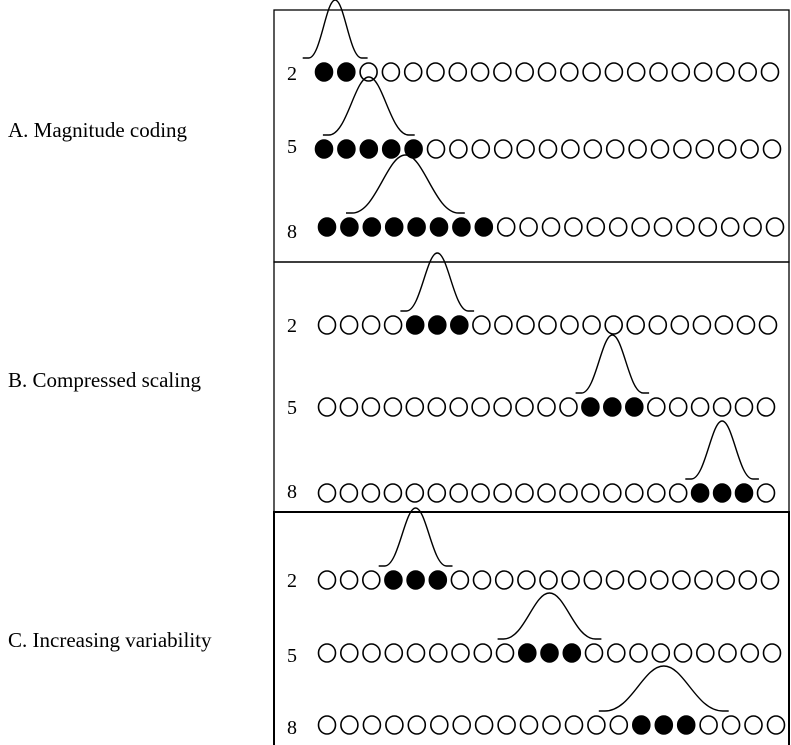 The width and height of the screenshot is (791, 745). I want to click on panel-label-compressed-scaling: B. Compressed scaling, so click(105, 380).